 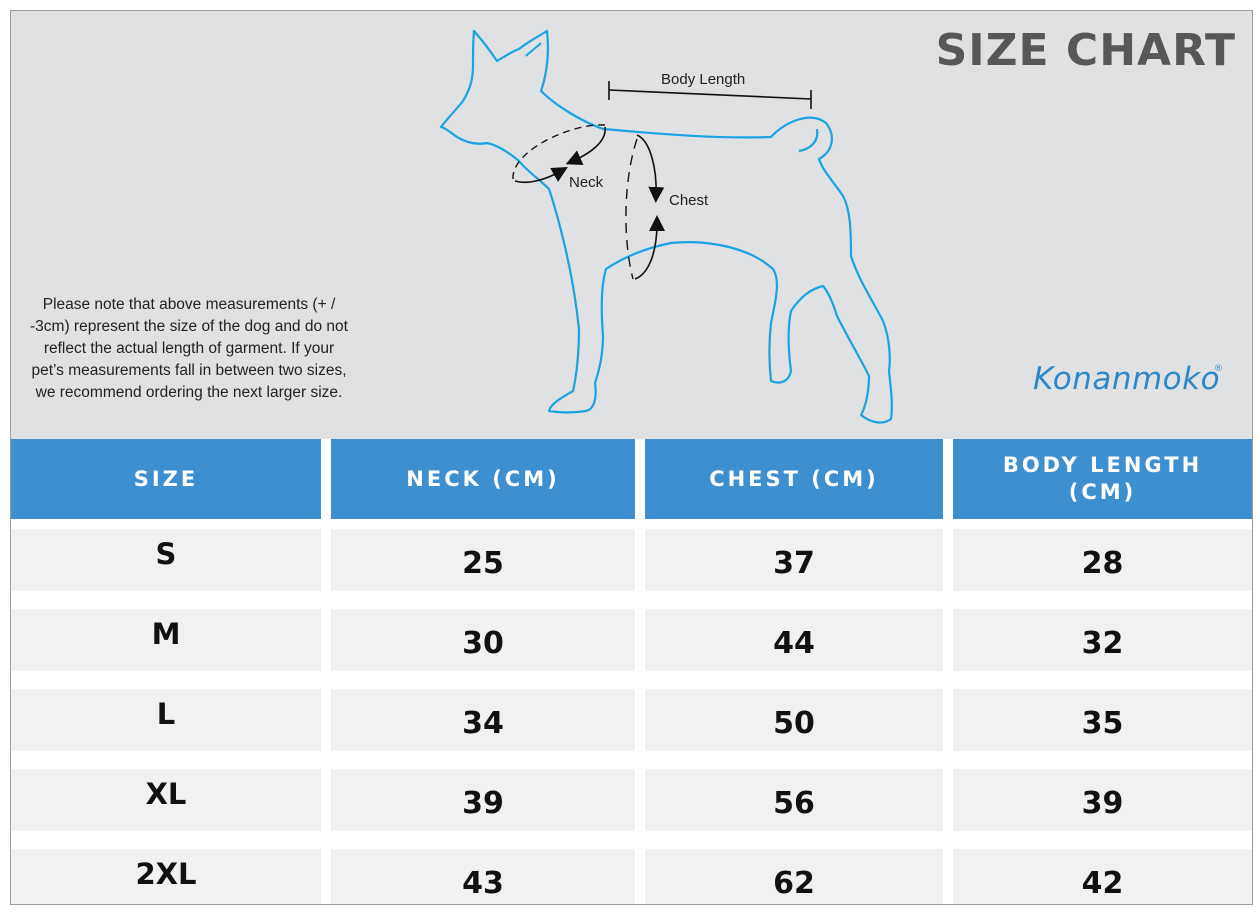 I want to click on size-cell: XL, so click(x=166, y=800).